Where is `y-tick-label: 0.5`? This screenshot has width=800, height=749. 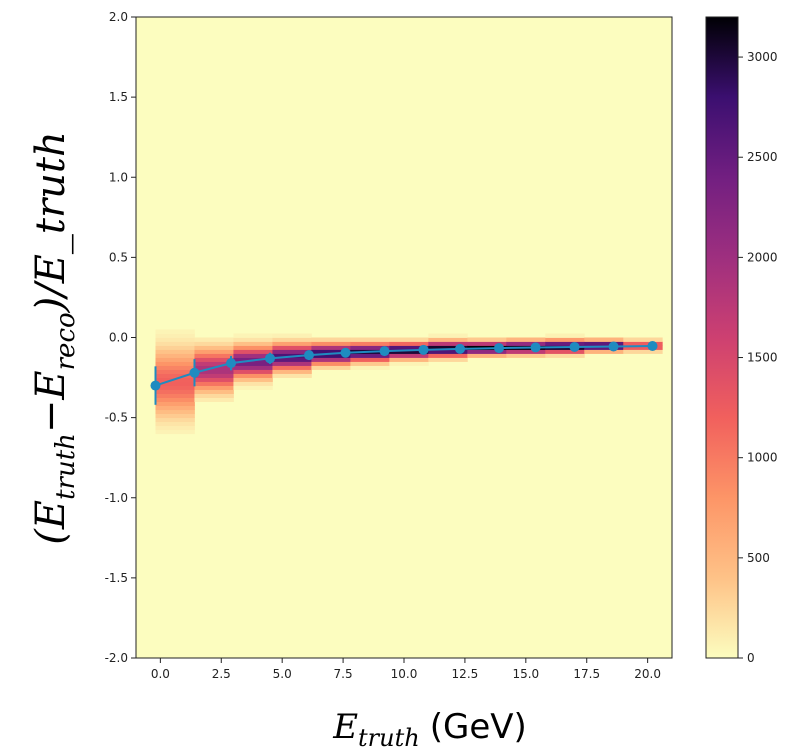 y-tick-label: 0.5 is located at coordinates (118, 257).